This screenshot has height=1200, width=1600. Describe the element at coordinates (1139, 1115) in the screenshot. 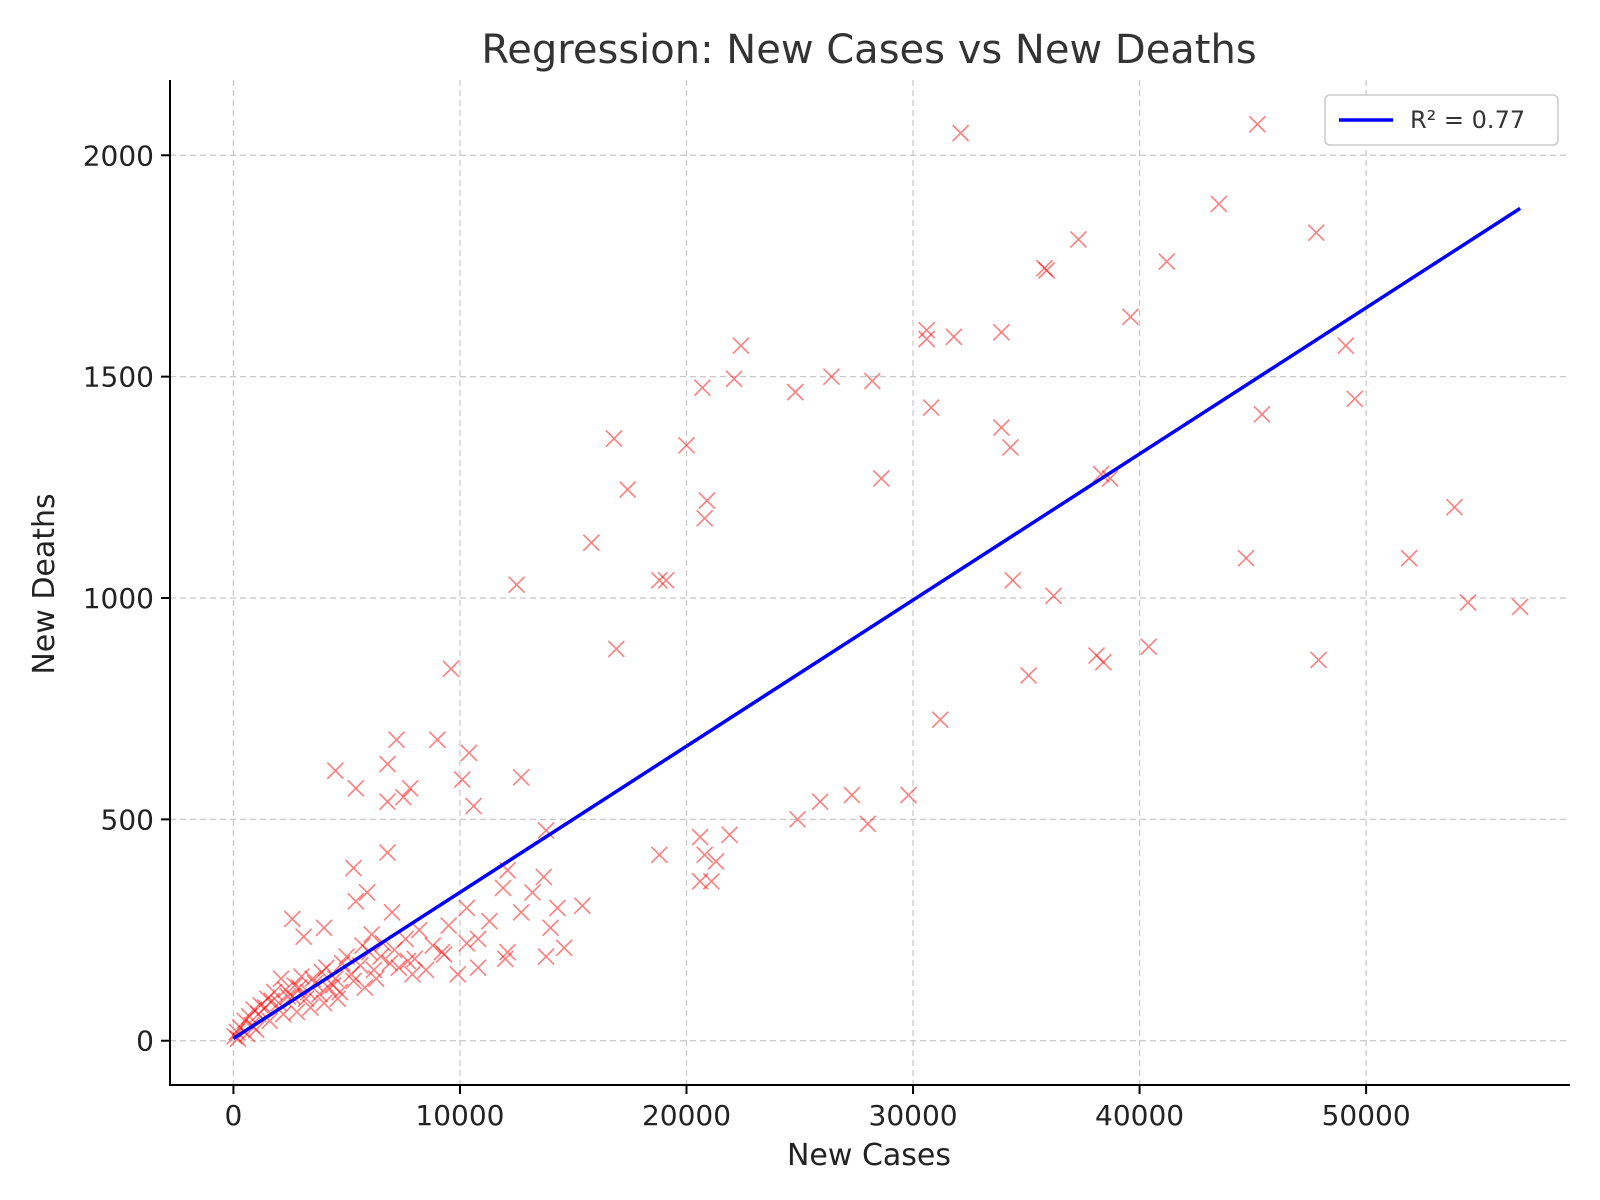

I see `x-tick-label: 40000` at that location.